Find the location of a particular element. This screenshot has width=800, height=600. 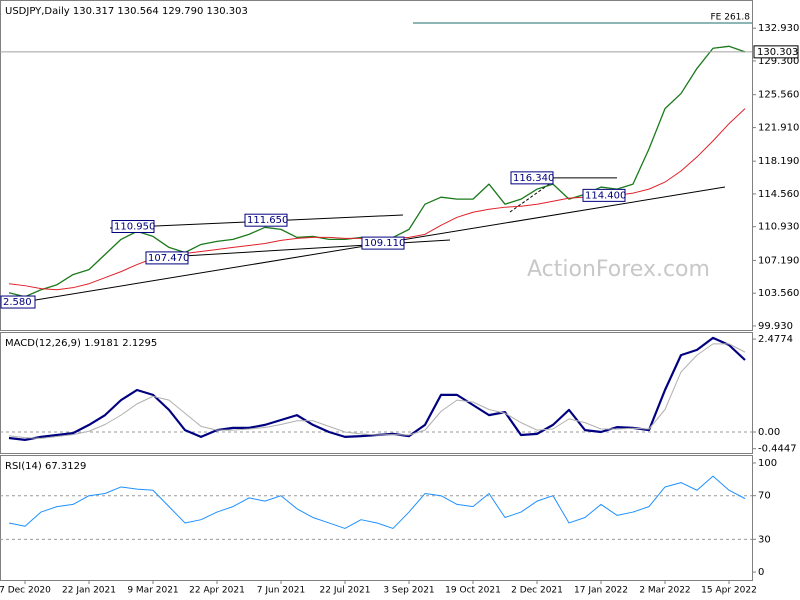

y-tick-label: 110.930 is located at coordinates (778, 227).